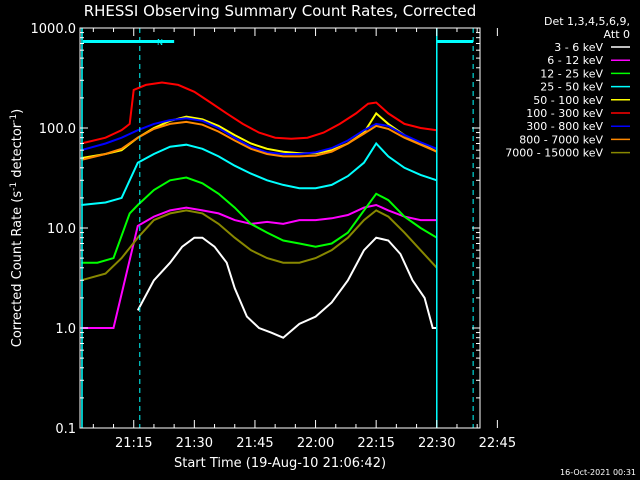 The width and height of the screenshot is (640, 480). Describe the element at coordinates (587, 21) in the screenshot. I see `legend-header-1: Det 1,3,4,5,6,9,` at that location.